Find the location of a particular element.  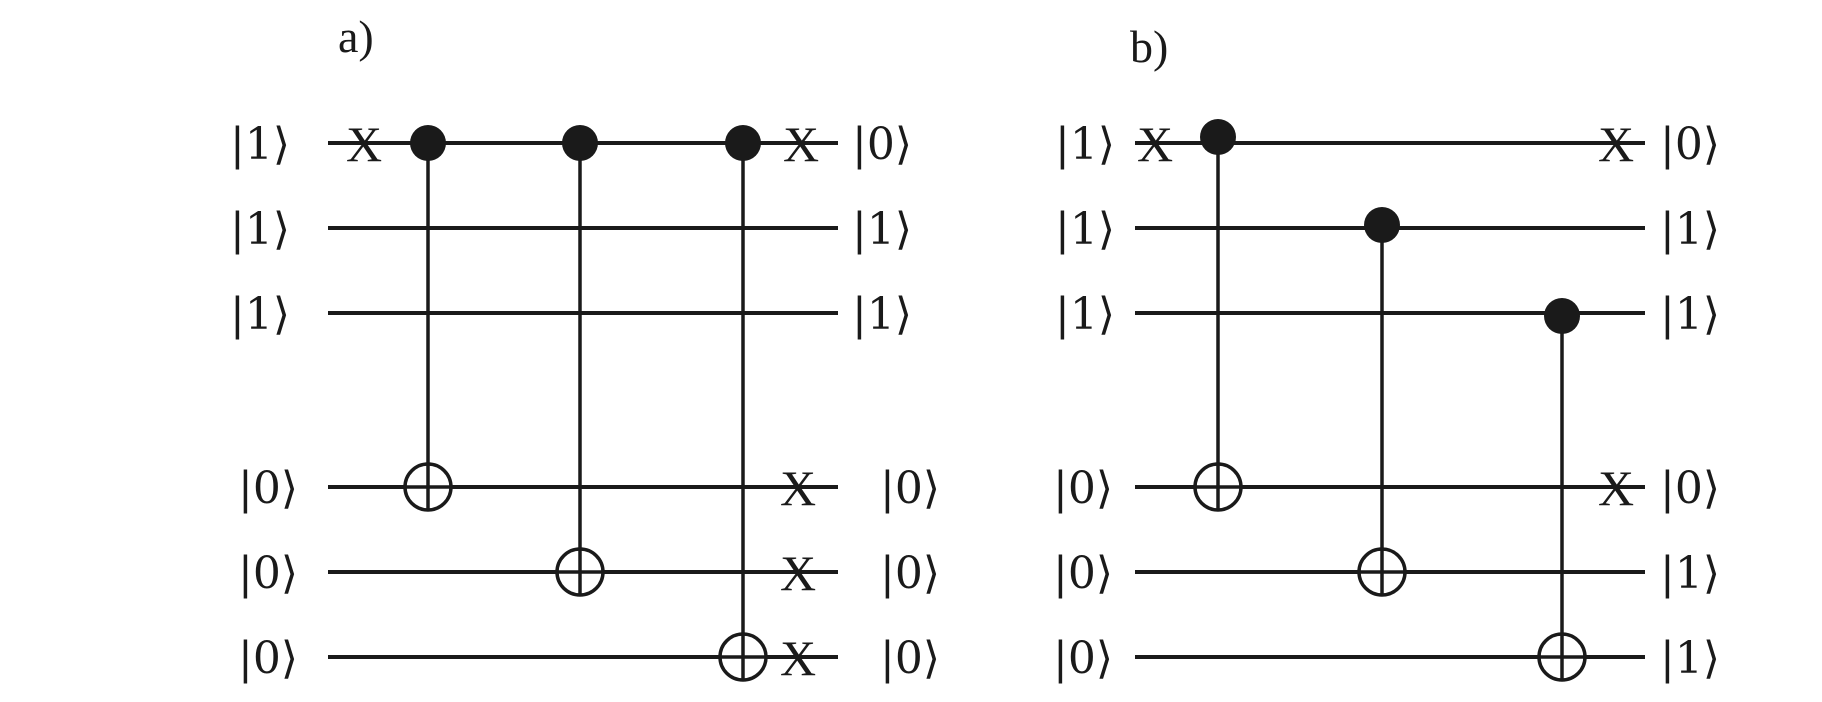

panel-b-output-5: |1⟩ is located at coordinates (1690, 573).